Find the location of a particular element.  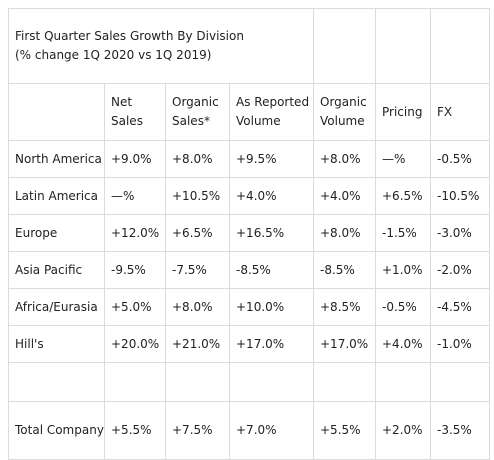

pricing-value: —% is located at coordinates (403, 159).